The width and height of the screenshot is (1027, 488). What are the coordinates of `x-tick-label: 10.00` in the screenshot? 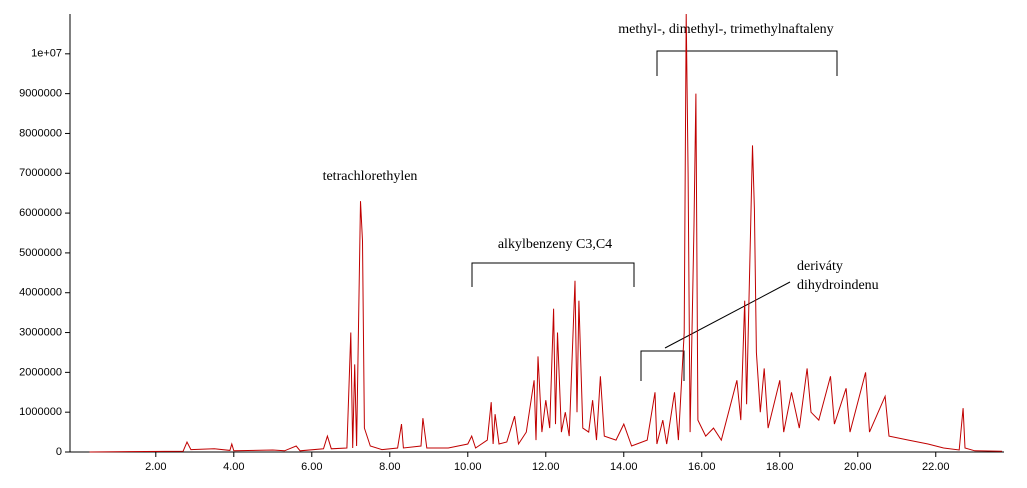 It's located at (468, 467).